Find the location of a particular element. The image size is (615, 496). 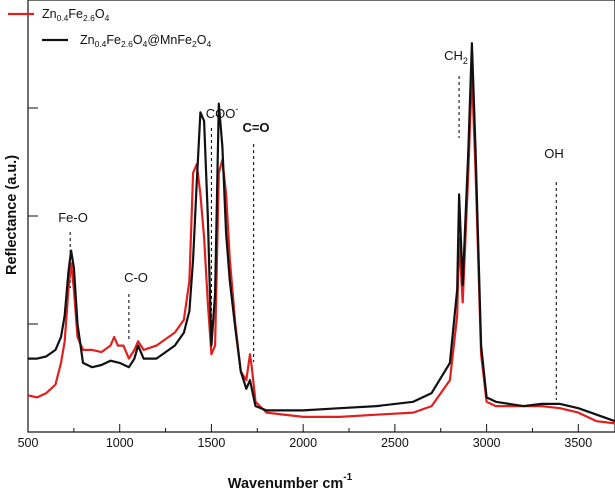

x-tick-label: 3500 is located at coordinates (578, 443).